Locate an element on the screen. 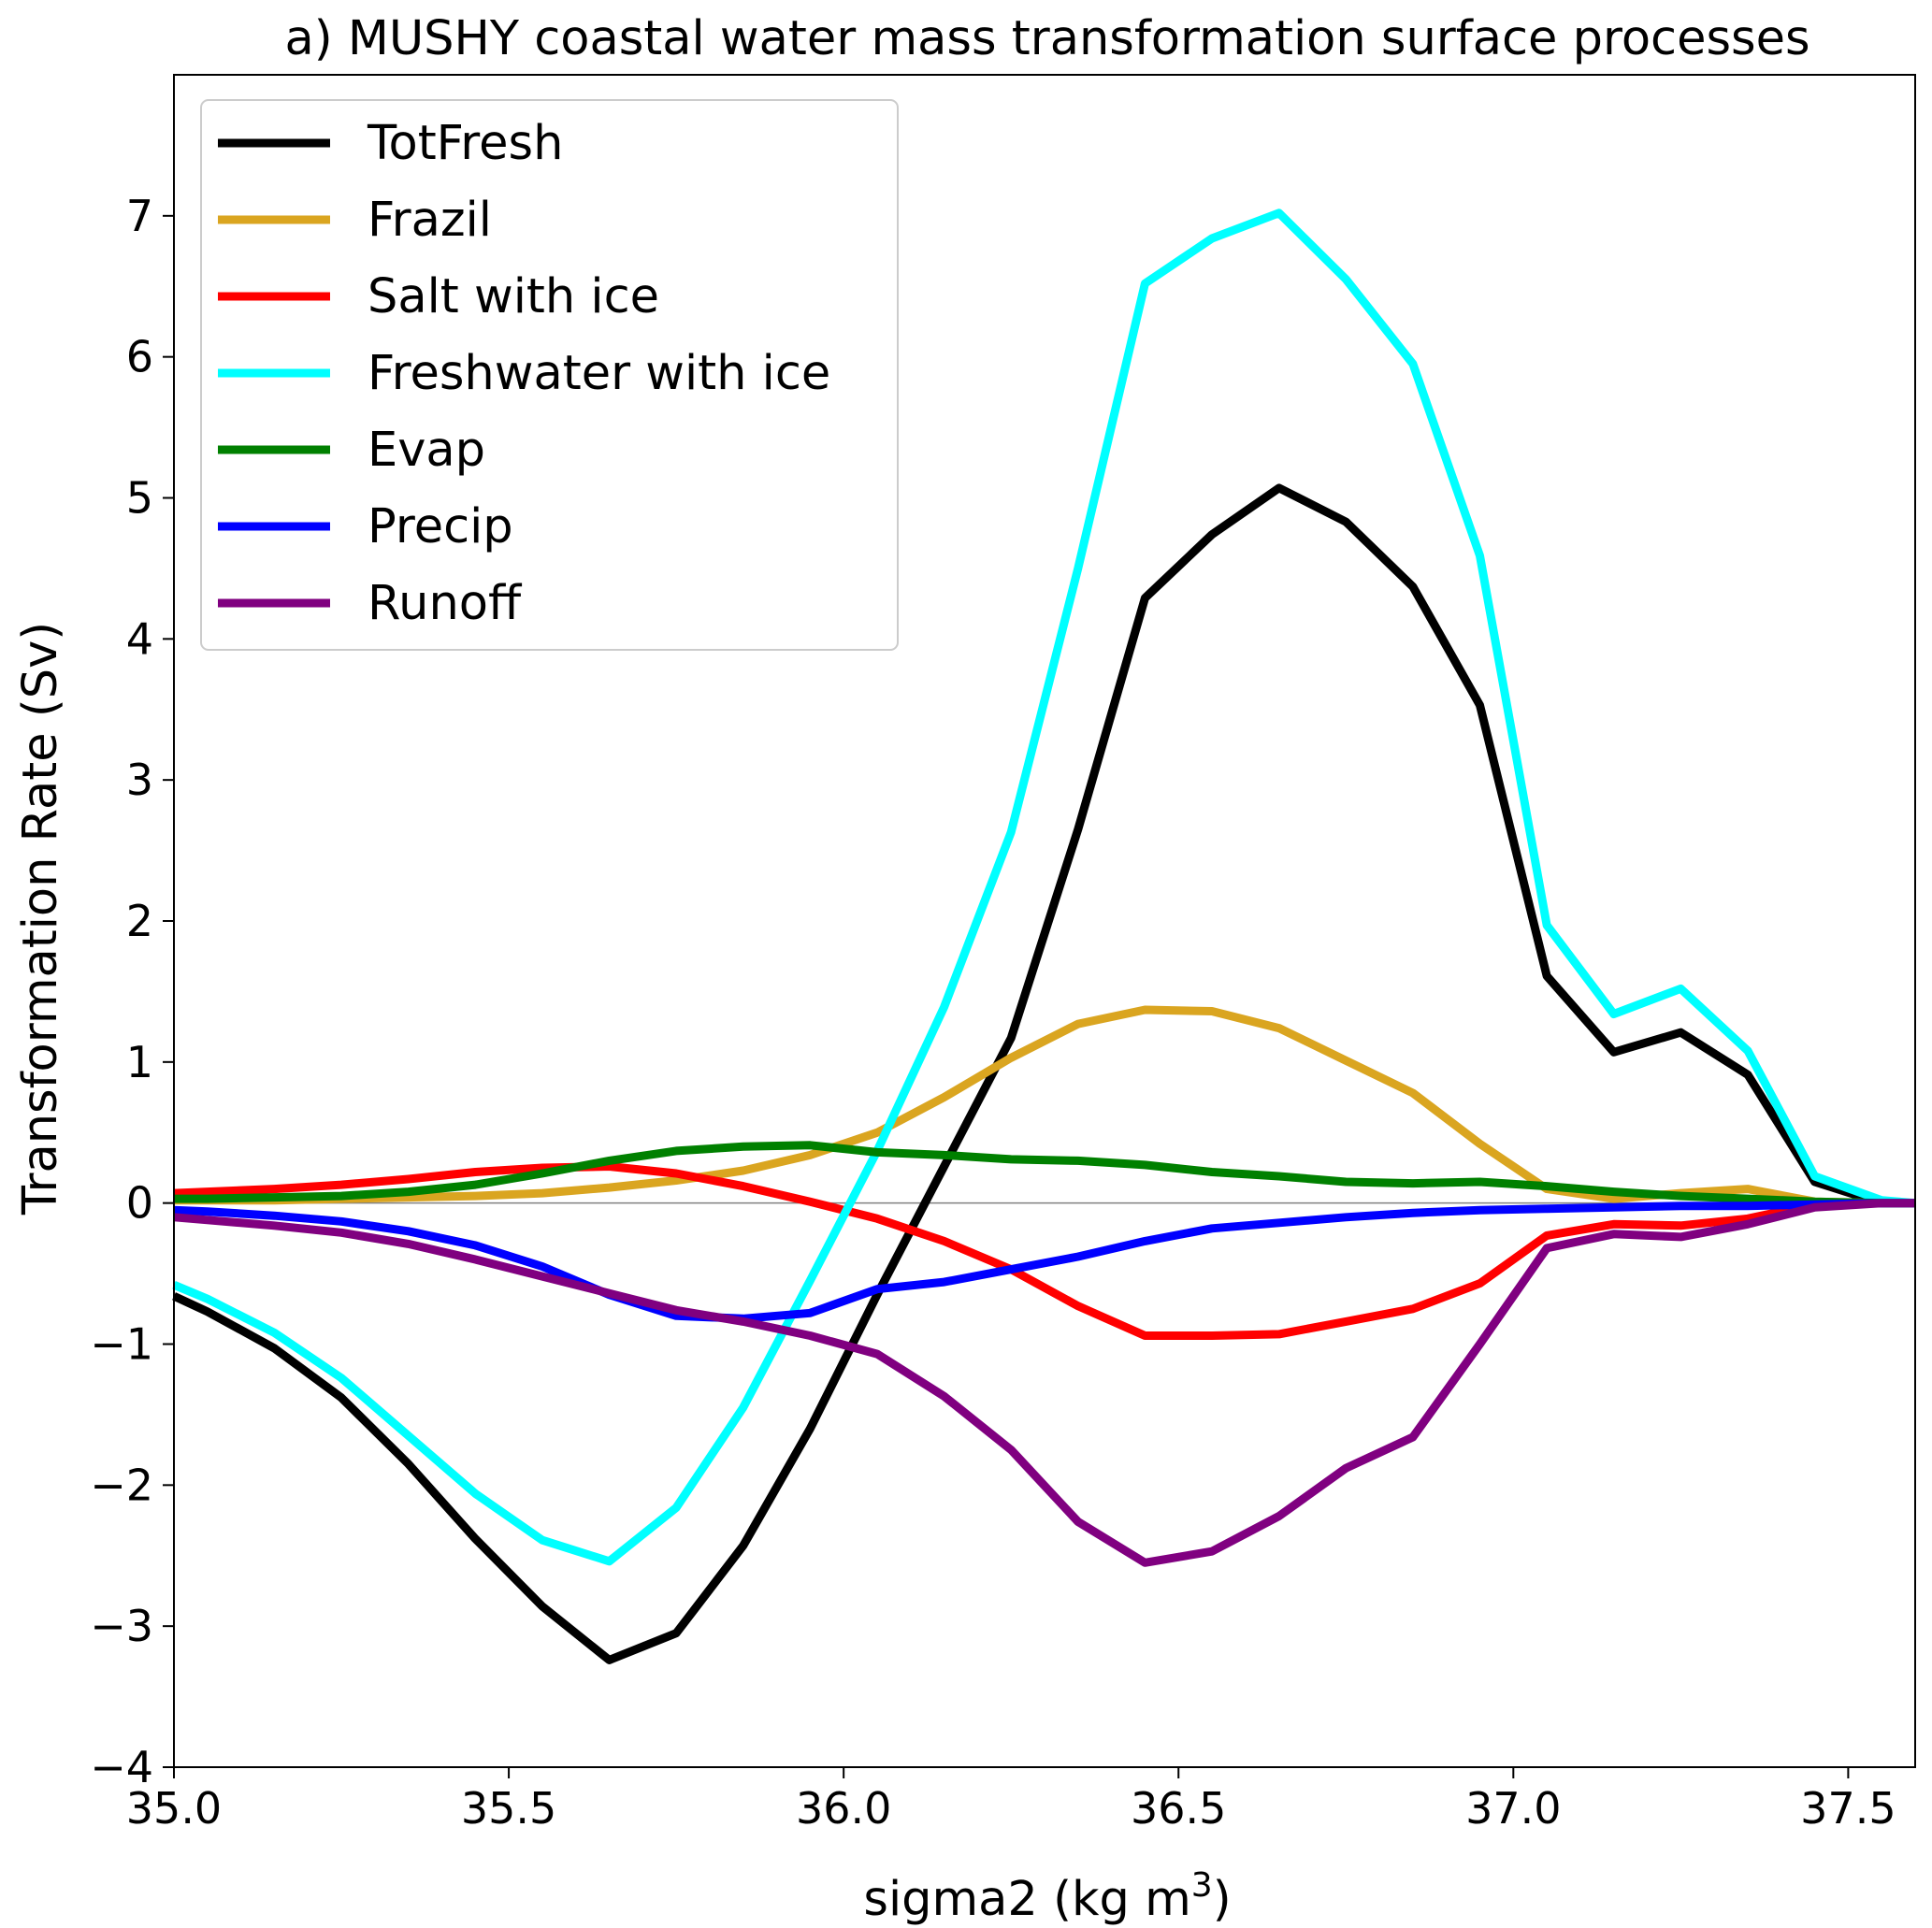 This screenshot has width=1932, height=1928. y-tick-label: −1 is located at coordinates (121, 1344).